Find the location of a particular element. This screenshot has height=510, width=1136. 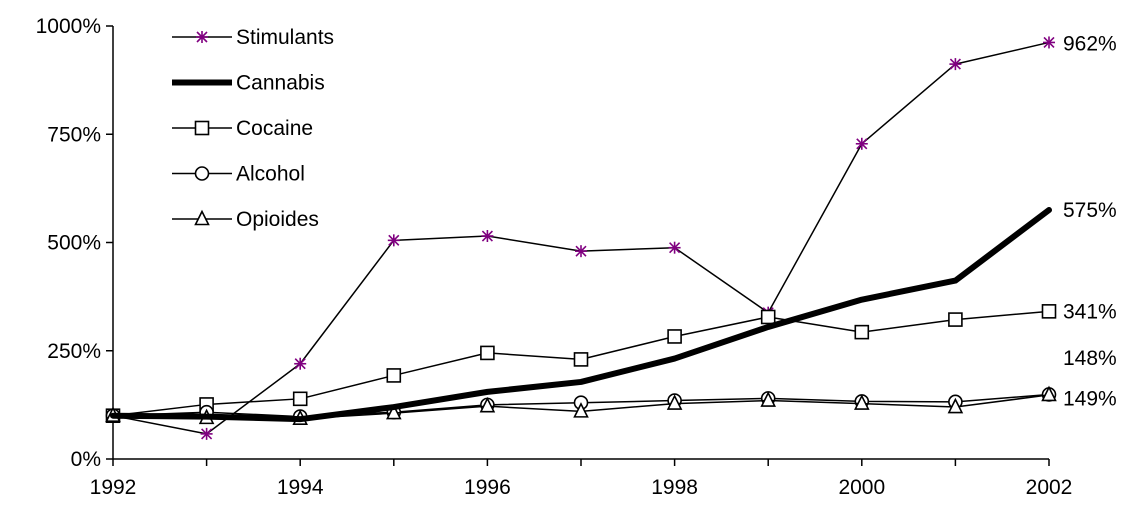

x-tick-label: 1994 is located at coordinates (300, 487).